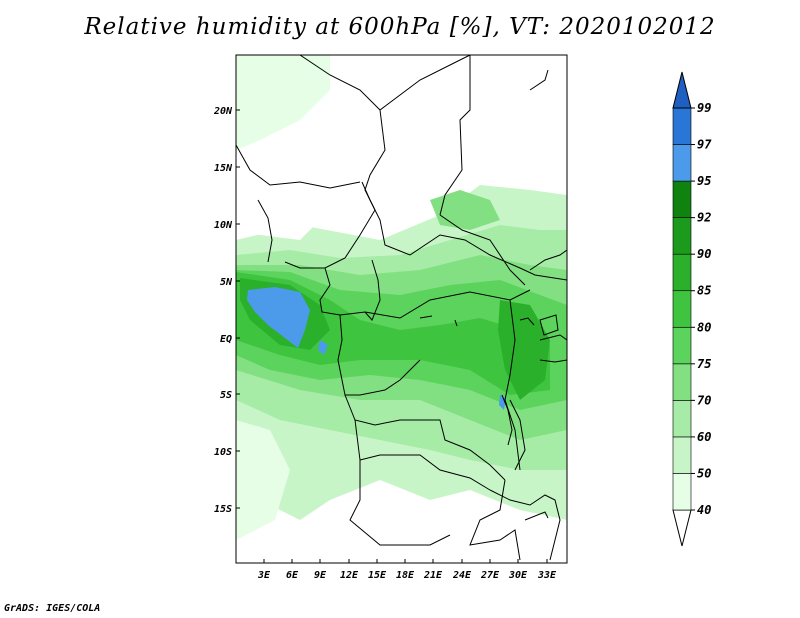 The width and height of the screenshot is (800, 618). What do you see at coordinates (704, 218) in the screenshot?
I see `colorbar-label: 92` at bounding box center [704, 218].